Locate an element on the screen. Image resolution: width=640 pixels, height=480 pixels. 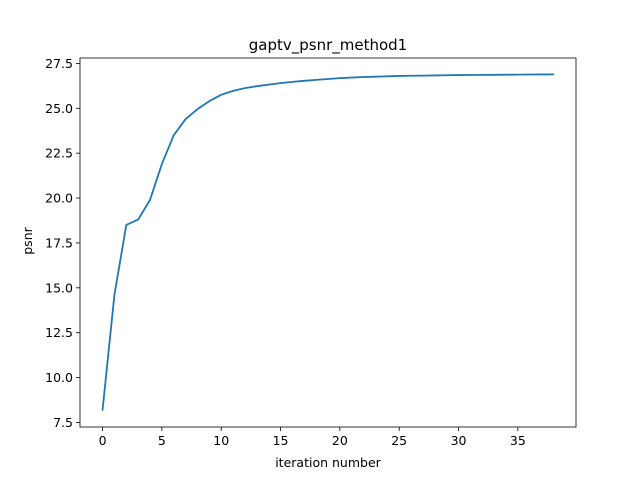
y-axis-label: psnr is located at coordinates (27, 240).